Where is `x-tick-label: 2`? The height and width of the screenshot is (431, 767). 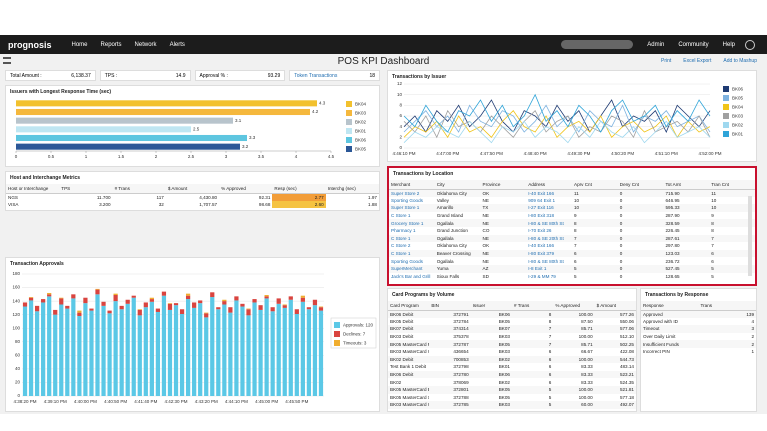 x-tick-label: 2 is located at coordinates (156, 156).